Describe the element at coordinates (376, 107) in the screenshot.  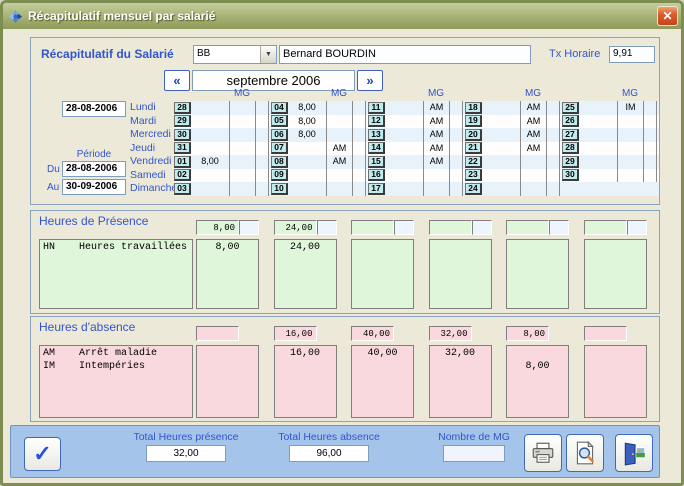
I see `date-cell: 11` at that location.